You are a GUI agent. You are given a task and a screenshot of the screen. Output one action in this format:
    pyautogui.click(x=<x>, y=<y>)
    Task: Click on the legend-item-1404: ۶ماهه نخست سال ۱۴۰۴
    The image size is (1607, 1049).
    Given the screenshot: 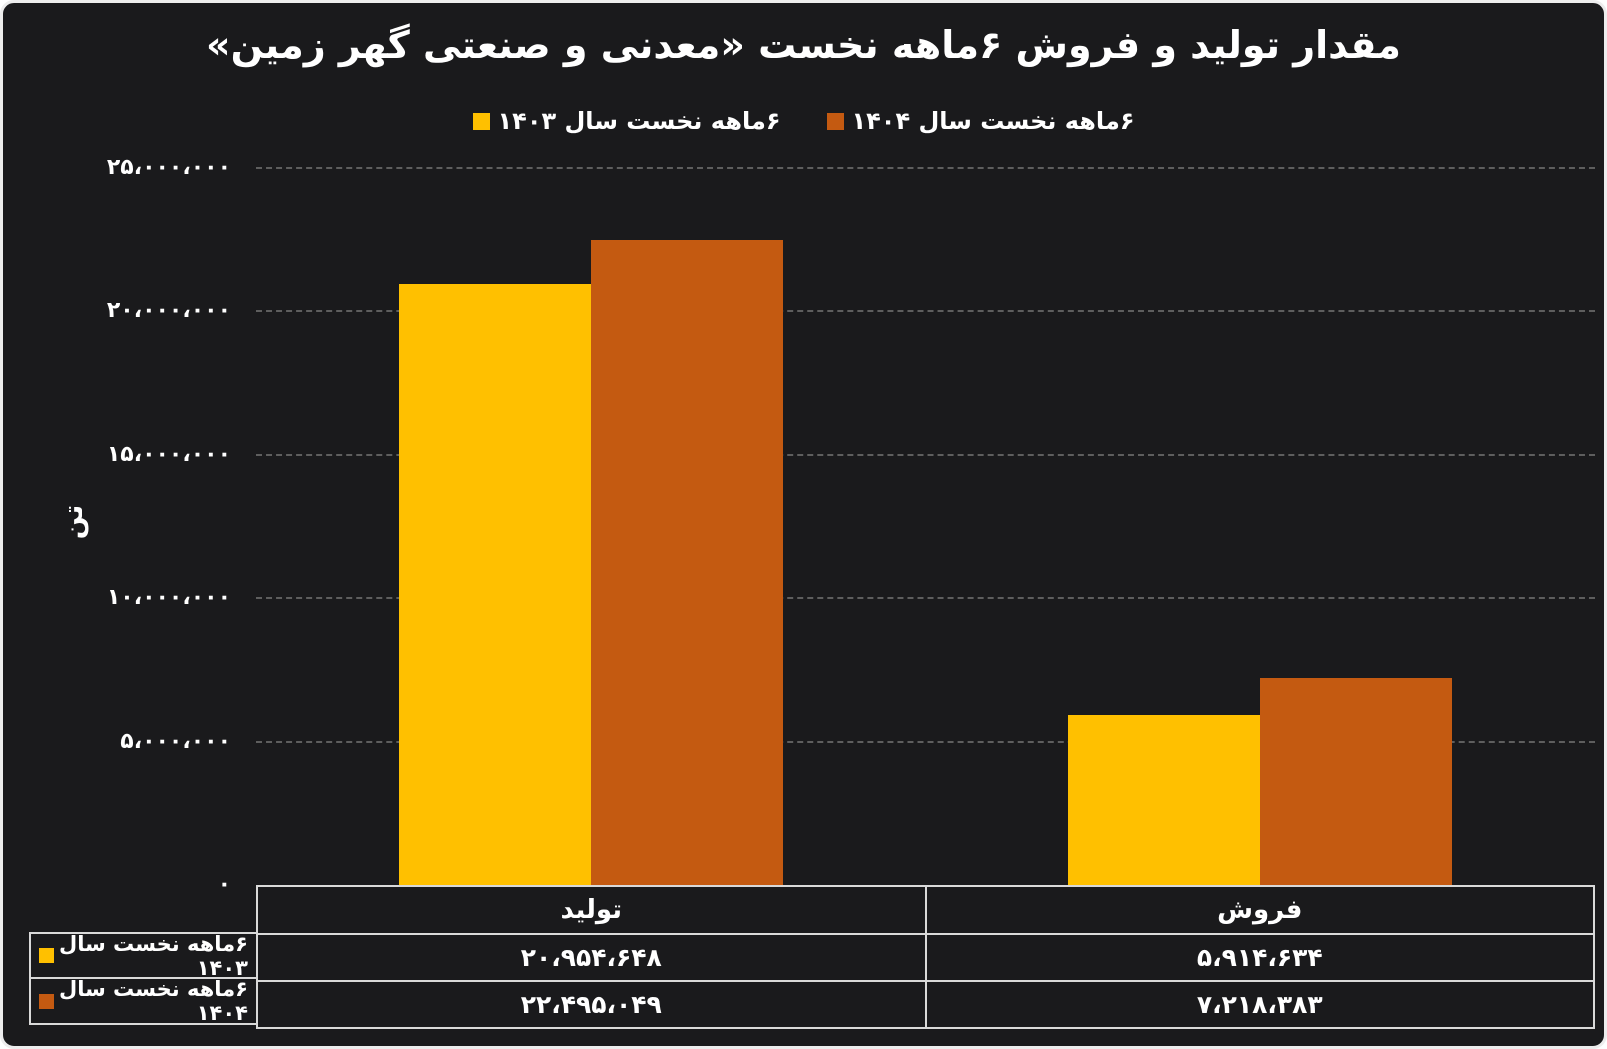 What is the action you would take?
    pyautogui.click(x=980, y=121)
    